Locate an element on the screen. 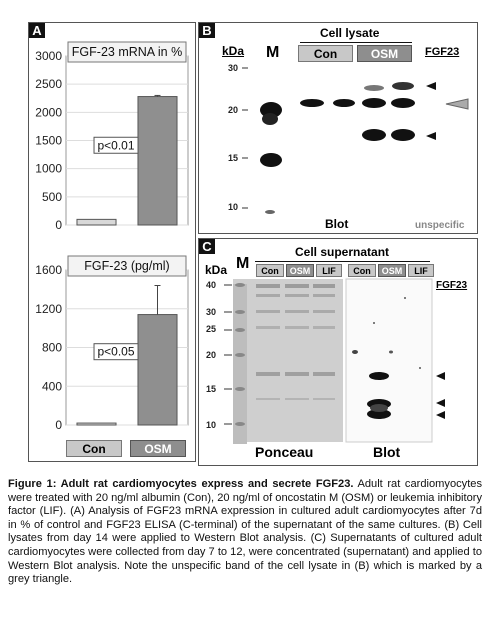  panel-b-fgf23: FGF23 is located at coordinates (442, 52).